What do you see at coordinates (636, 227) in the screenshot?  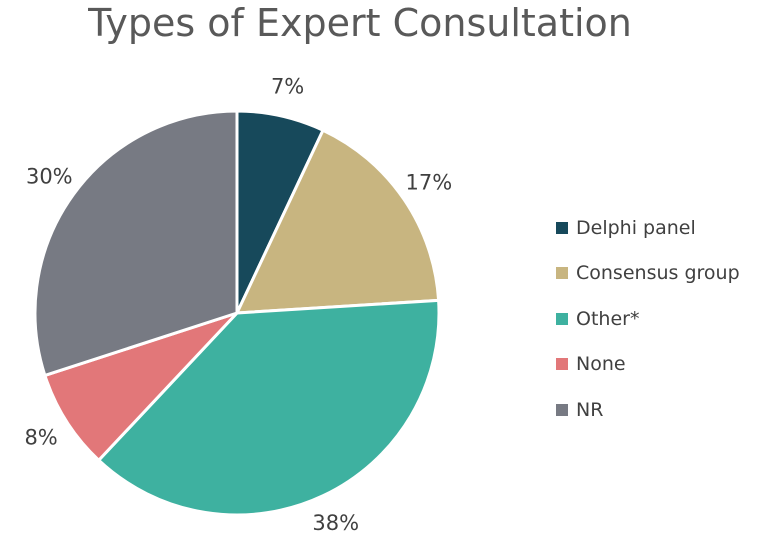 I see `legend-label: Delphi panel` at bounding box center [636, 227].